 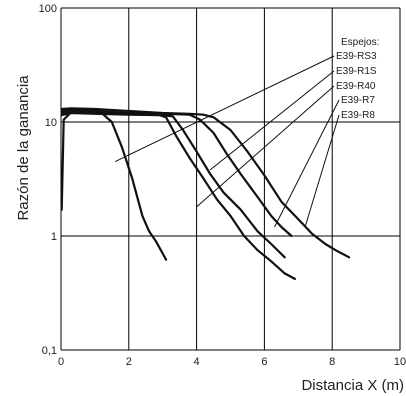 I want to click on x-tick-label: 10, so click(x=400, y=362).